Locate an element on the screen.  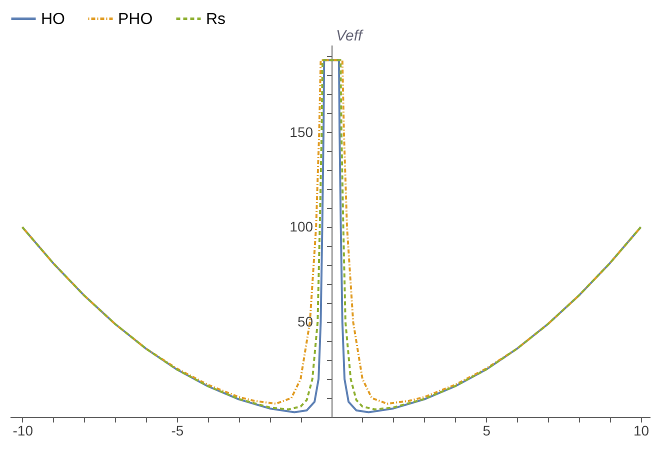
y-tick-label: 150 is located at coordinates (302, 132).